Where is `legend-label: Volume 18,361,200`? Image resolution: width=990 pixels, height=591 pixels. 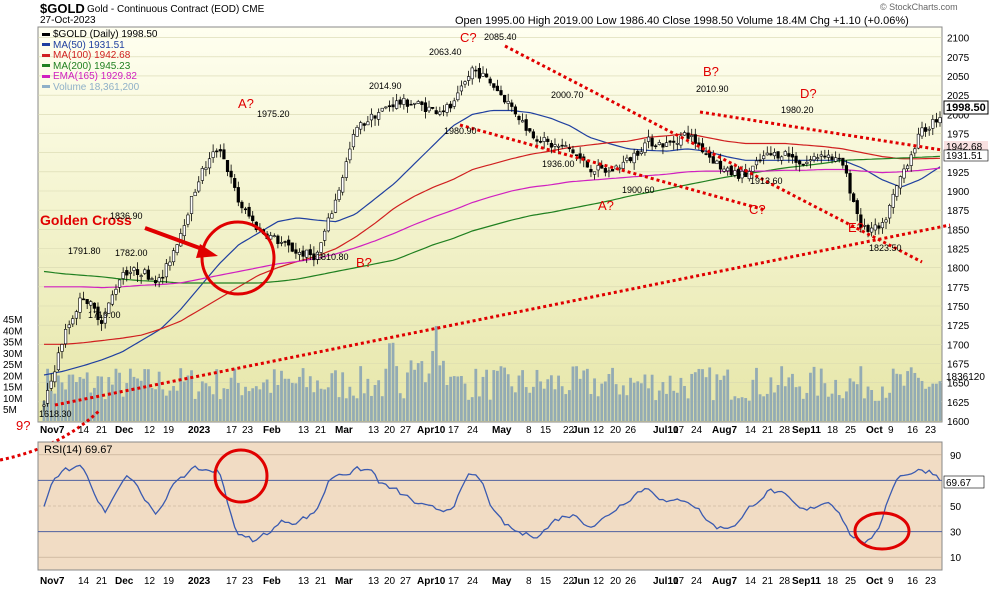
legend-label: Volume 18,361,200 is located at coordinates (96, 87).